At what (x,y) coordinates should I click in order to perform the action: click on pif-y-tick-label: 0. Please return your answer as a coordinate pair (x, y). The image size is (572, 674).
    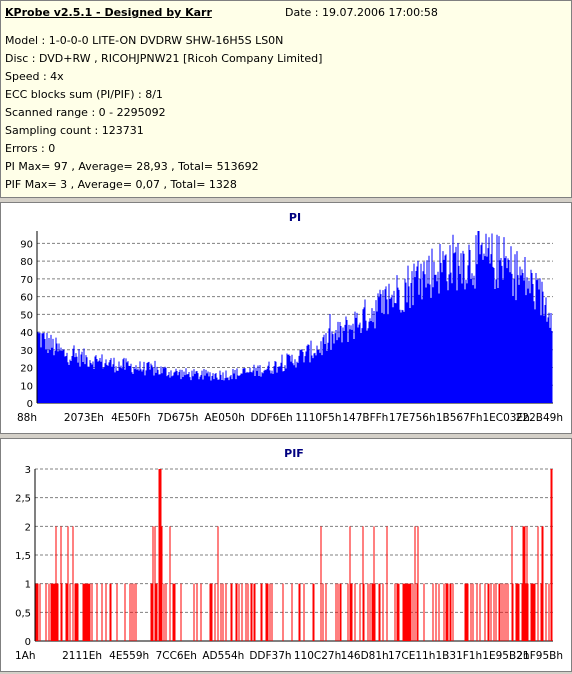
    Looking at the image, I should click on (28, 642).